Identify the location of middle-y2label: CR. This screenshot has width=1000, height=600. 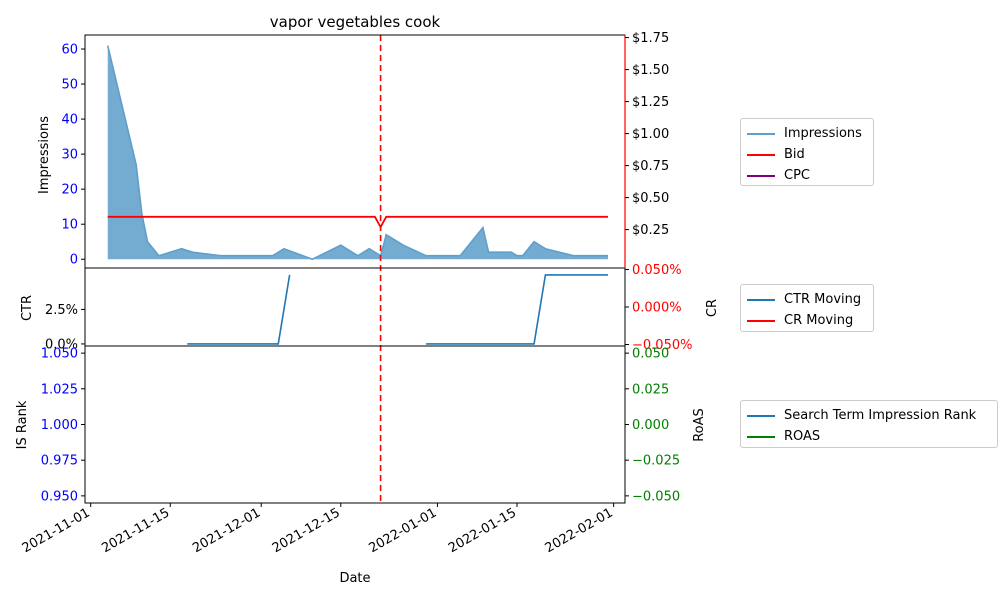
(712, 308).